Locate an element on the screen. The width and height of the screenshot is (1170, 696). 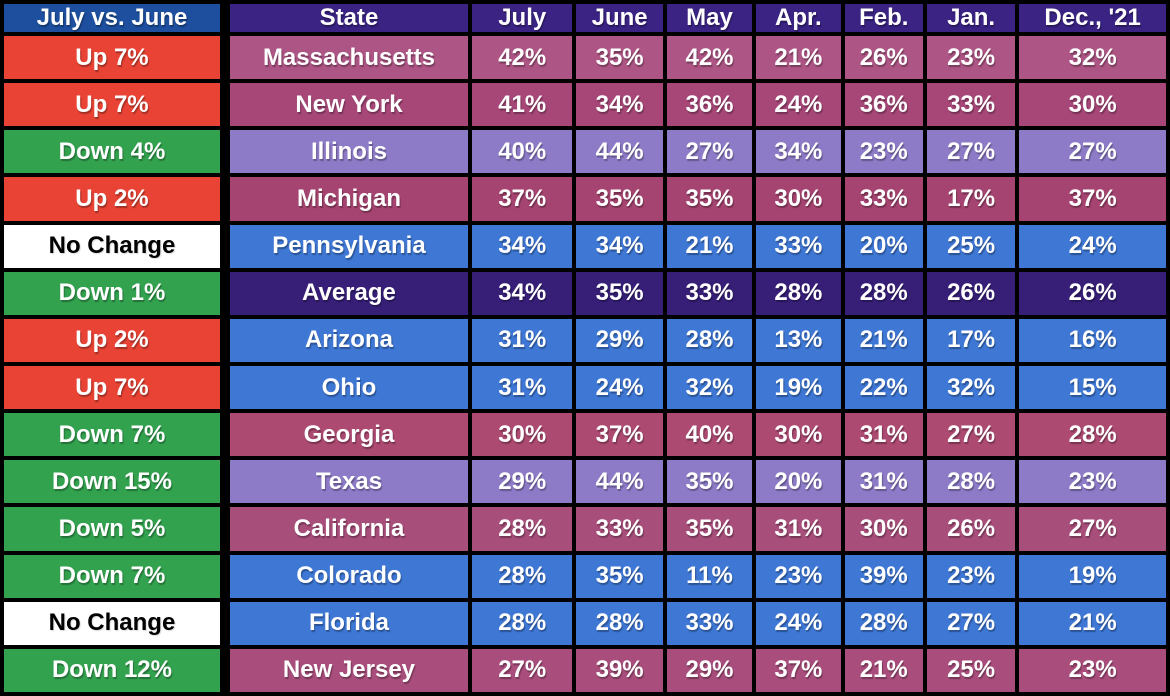
table-row: Down 7% Georgia 30% 37% 40% 30% 31% 27% 28% is located at coordinates (585, 435).